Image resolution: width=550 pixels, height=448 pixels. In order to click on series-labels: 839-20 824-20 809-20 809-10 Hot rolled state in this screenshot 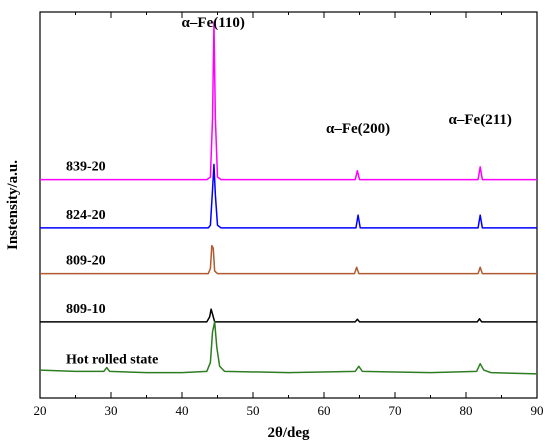, I will do `click(112, 264)`.